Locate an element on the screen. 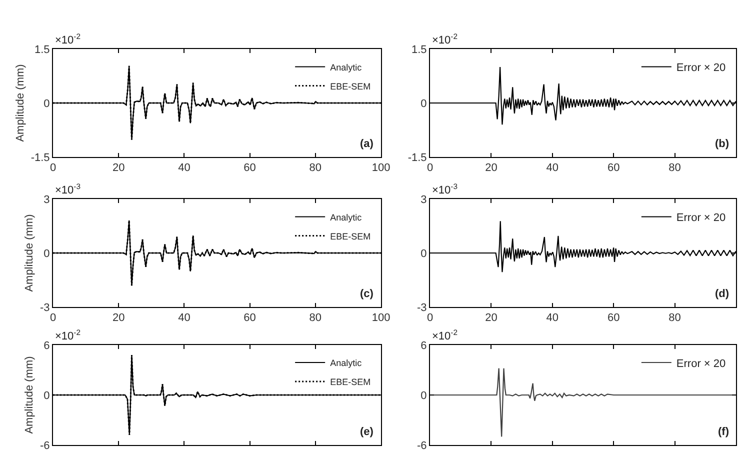 This screenshot has height=455, width=744. annotation: (c) is located at coordinates (367, 294).